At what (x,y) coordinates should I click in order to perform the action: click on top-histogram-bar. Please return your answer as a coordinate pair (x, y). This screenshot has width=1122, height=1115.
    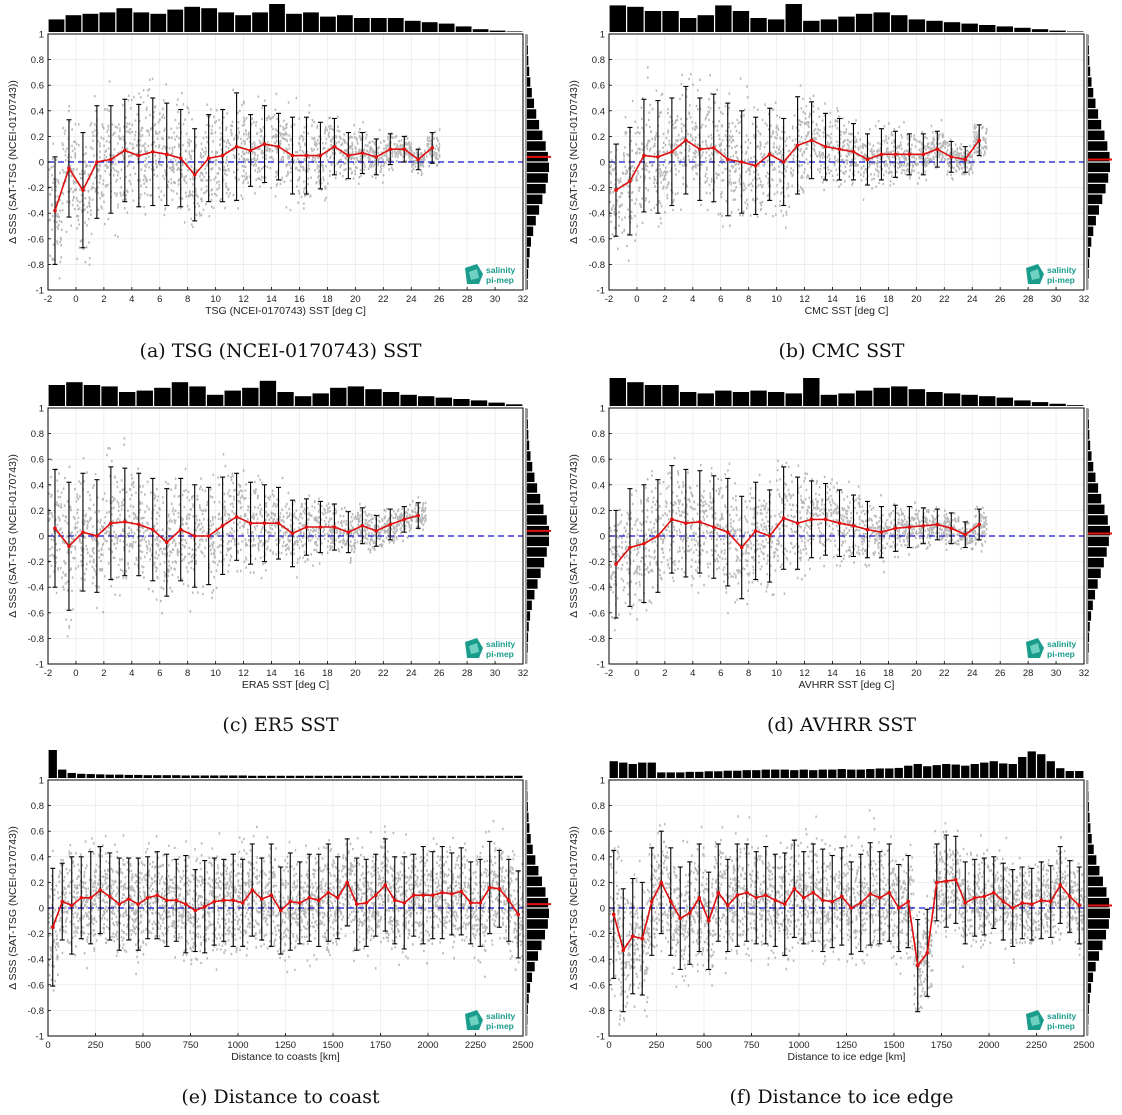
    Looking at the image, I should click on (294, 23).